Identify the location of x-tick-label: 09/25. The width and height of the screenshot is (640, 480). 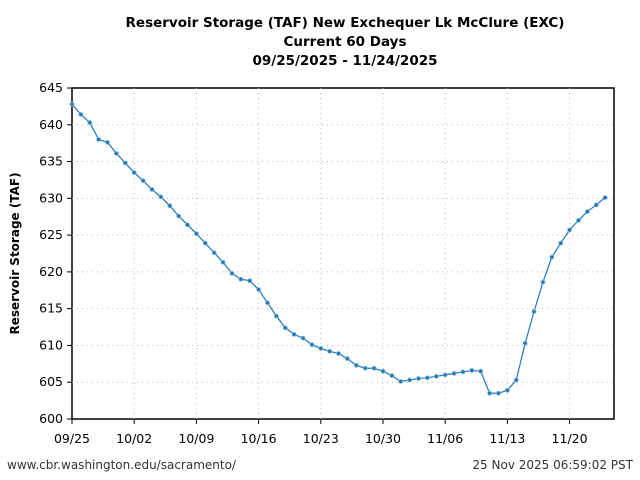
(72, 438).